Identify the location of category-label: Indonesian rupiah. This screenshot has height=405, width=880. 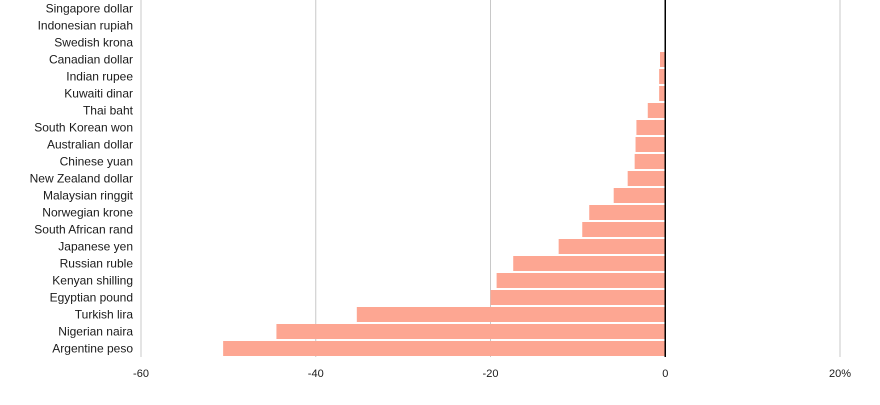
(85, 26).